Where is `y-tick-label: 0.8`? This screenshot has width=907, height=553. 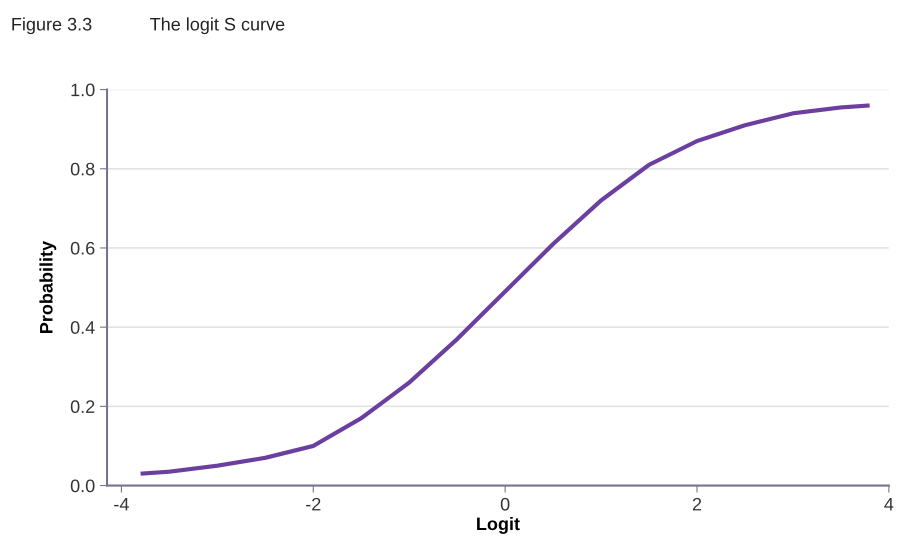
y-tick-label: 0.8 is located at coordinates (82, 169).